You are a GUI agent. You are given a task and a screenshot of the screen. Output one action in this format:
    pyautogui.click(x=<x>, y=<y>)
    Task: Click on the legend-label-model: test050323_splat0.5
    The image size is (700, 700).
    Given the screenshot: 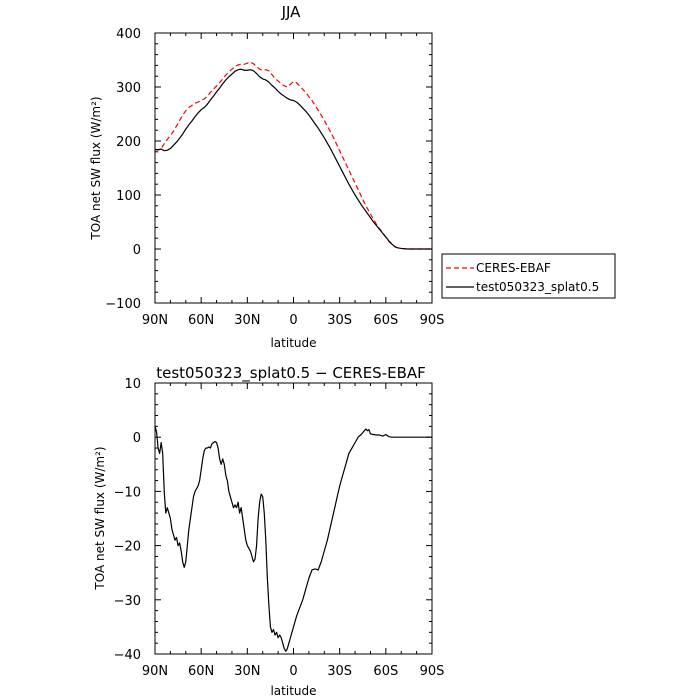 What is the action you would take?
    pyautogui.click(x=537, y=287)
    